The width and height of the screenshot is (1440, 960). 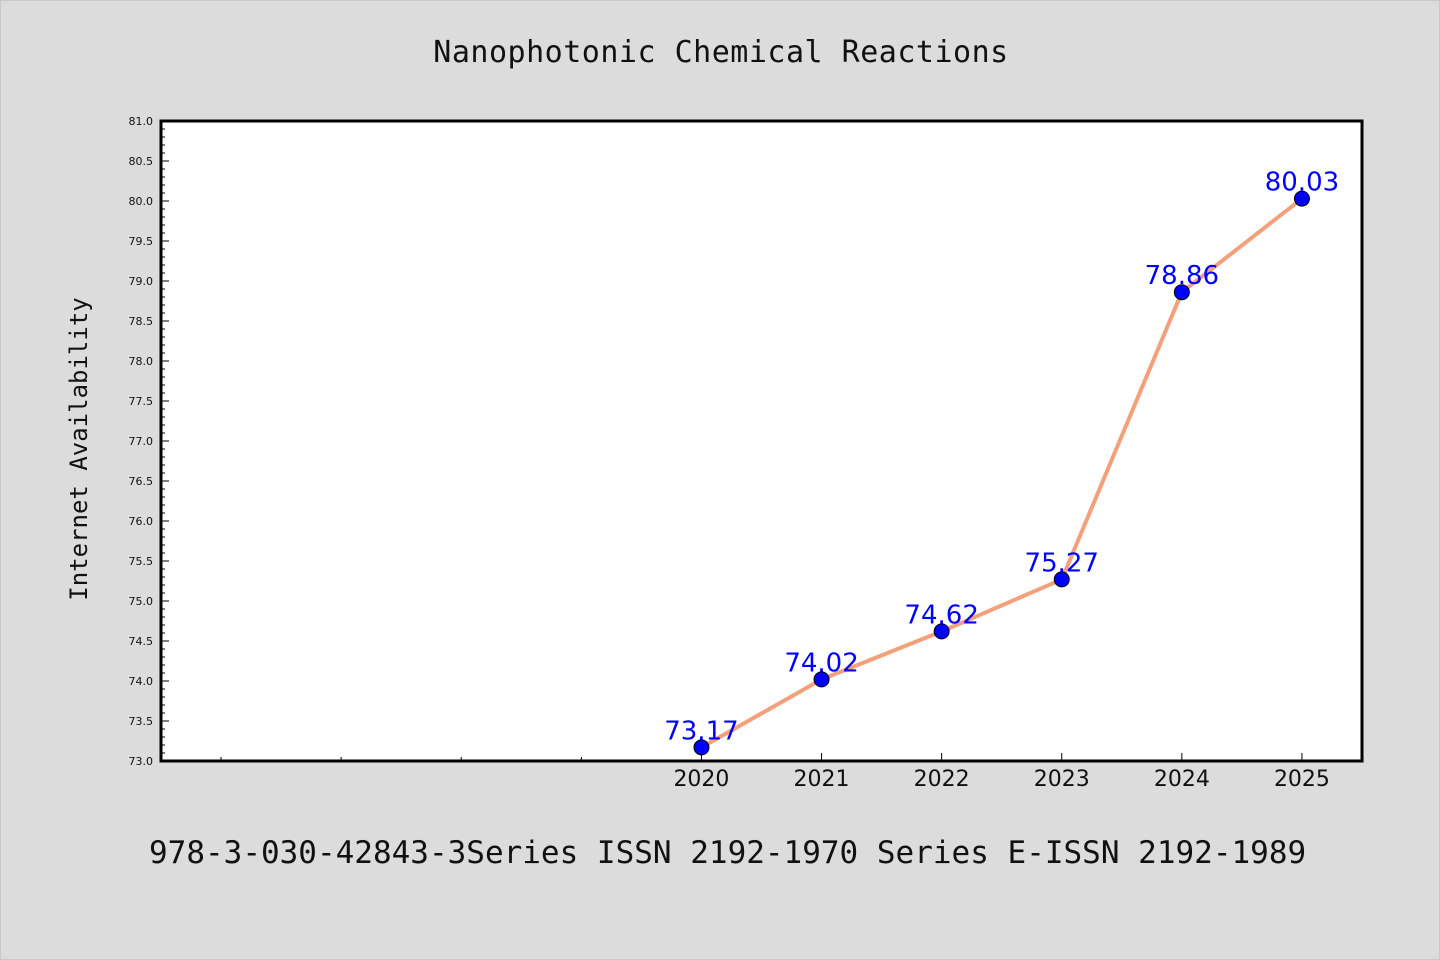 I want to click on x-tick-label: 2025, so click(x=1302, y=779).